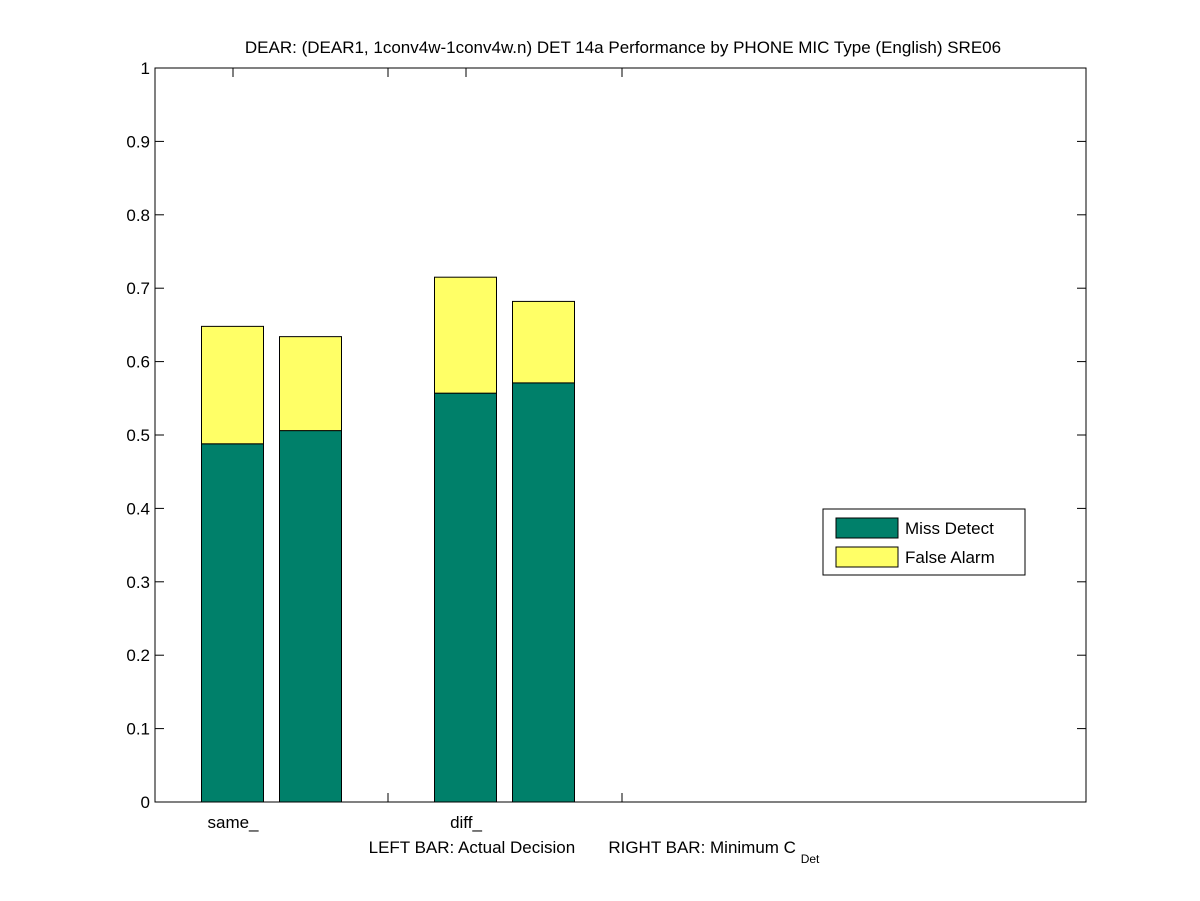 The height and width of the screenshot is (901, 1200). Describe the element at coordinates (138, 288) in the screenshot. I see `y-tick-label: 0.7` at that location.